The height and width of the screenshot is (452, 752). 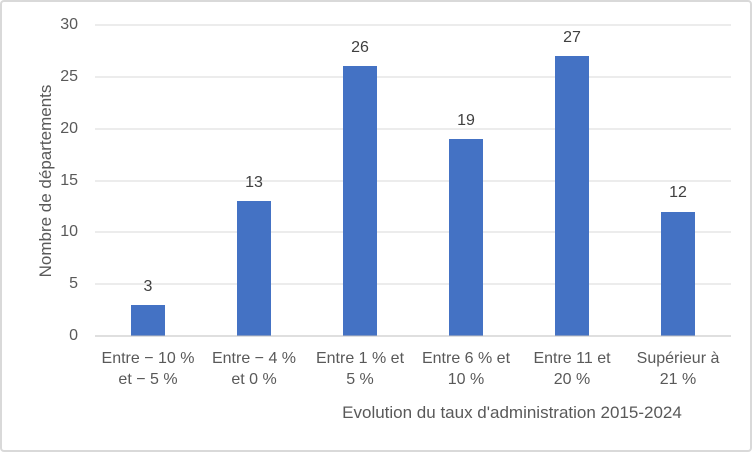 I want to click on bar-value-label: 3, so click(x=148, y=286).